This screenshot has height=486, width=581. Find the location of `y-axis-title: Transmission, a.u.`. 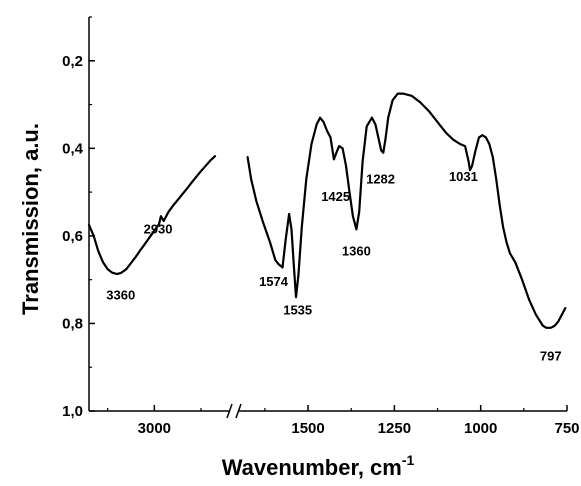

y-axis-title: Transmission, a.u. is located at coordinates (30, 219).